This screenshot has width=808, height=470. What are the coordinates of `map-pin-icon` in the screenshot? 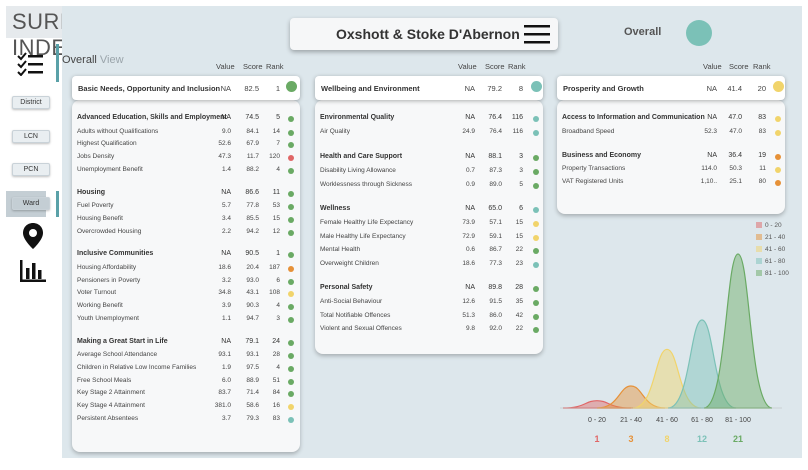 It's located at (33, 236).